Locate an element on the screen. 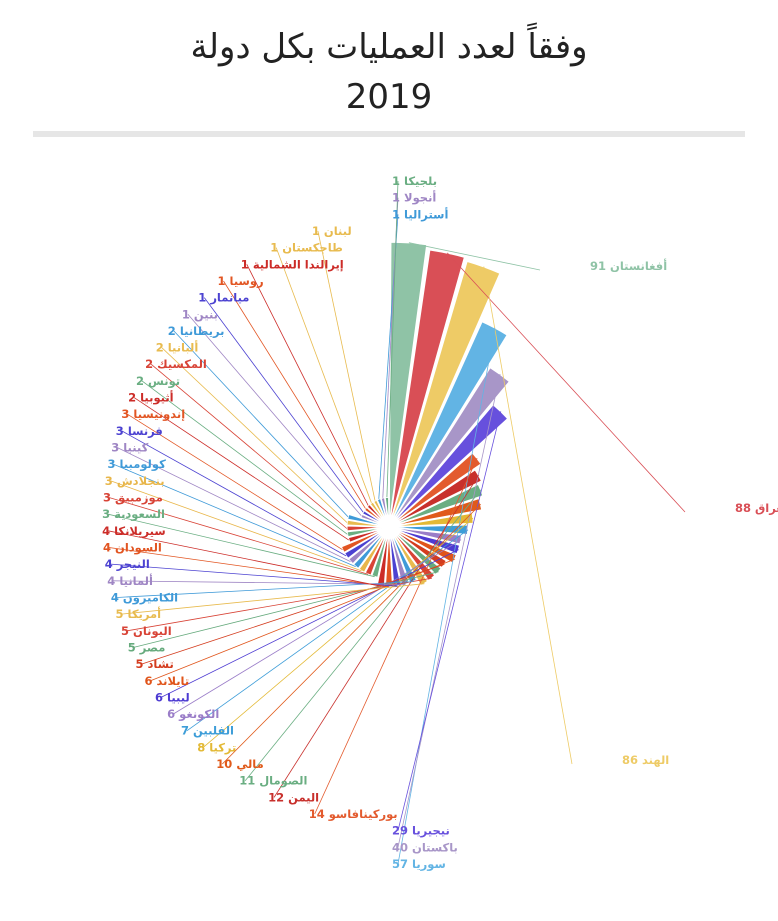  slice-label-4: باكستان 40 is located at coordinates (425, 847).